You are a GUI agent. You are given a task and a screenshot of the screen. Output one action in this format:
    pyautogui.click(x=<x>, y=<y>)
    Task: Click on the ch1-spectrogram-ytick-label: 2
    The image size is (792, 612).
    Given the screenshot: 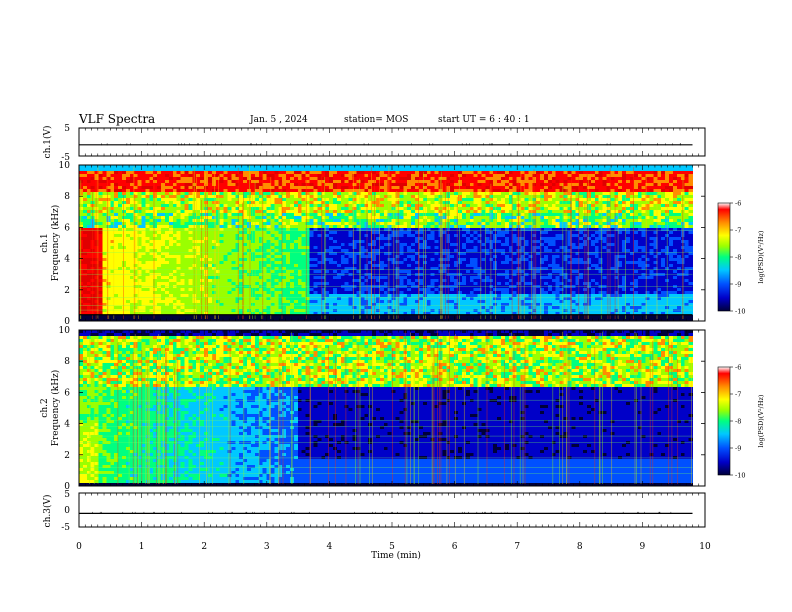 What is the action you would take?
    pyautogui.click(x=67, y=291)
    